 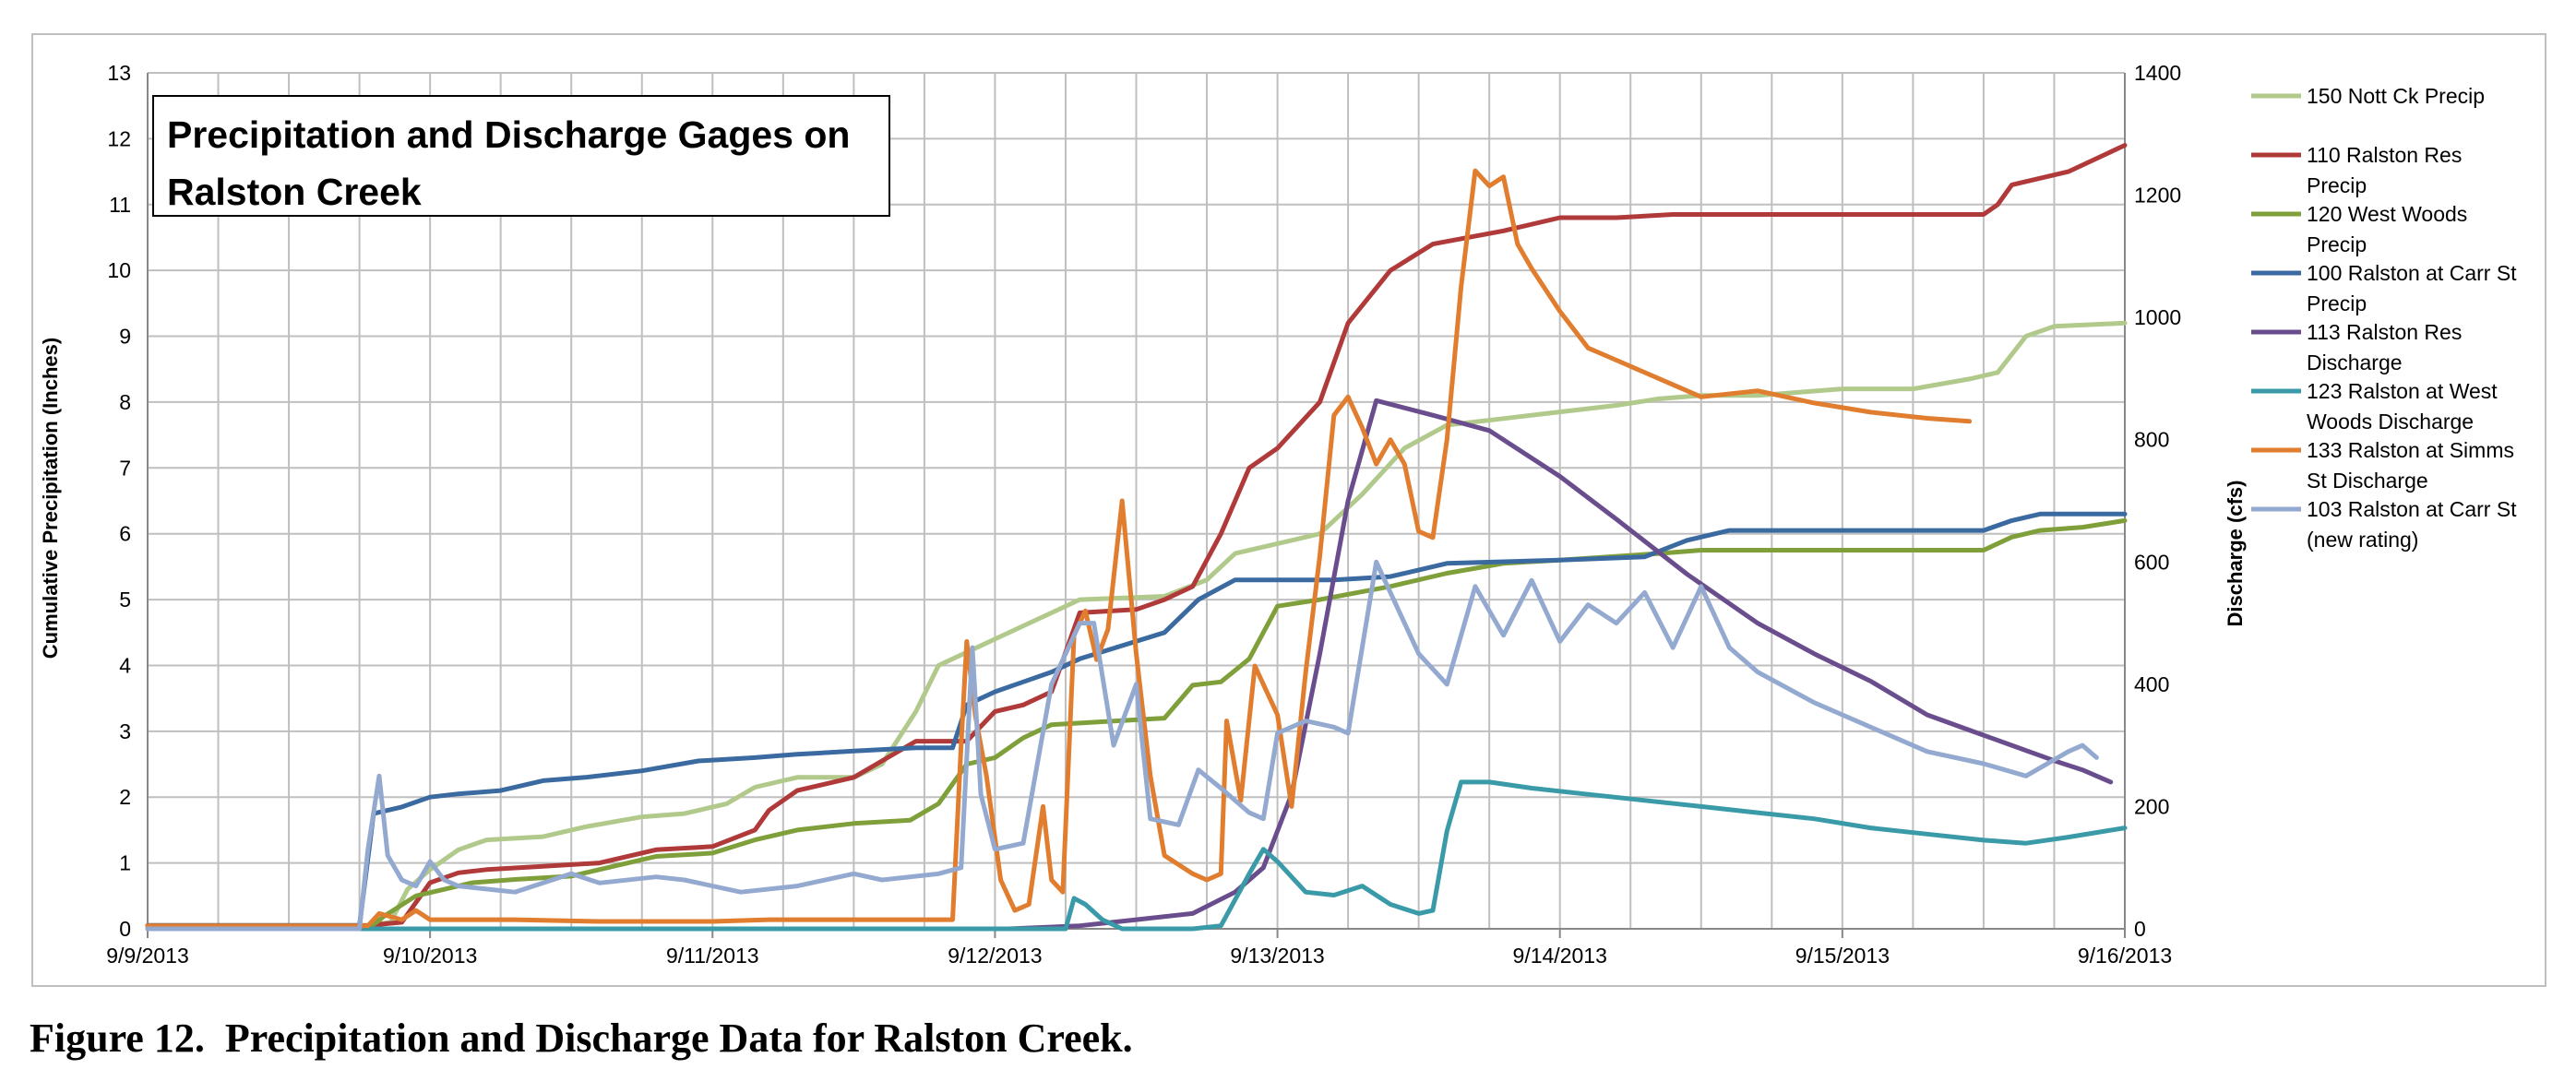 I want to click on series-line-123-ralston-at-west-woods-discharge, so click(x=1136, y=855).